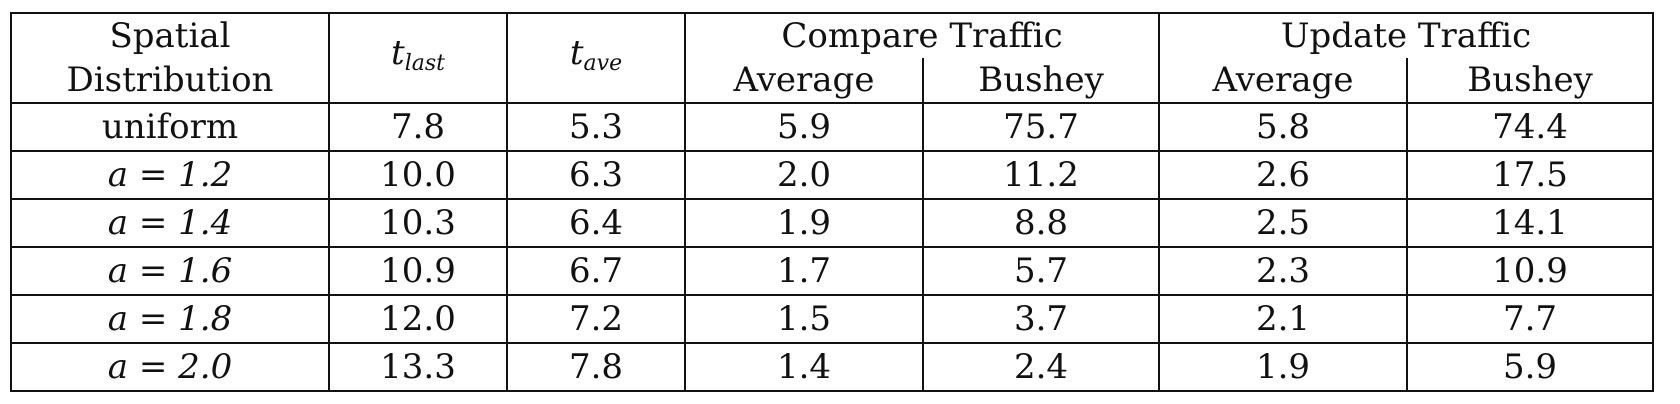  Describe the element at coordinates (170, 80) in the screenshot. I see `header-distribution: Distribution` at that location.